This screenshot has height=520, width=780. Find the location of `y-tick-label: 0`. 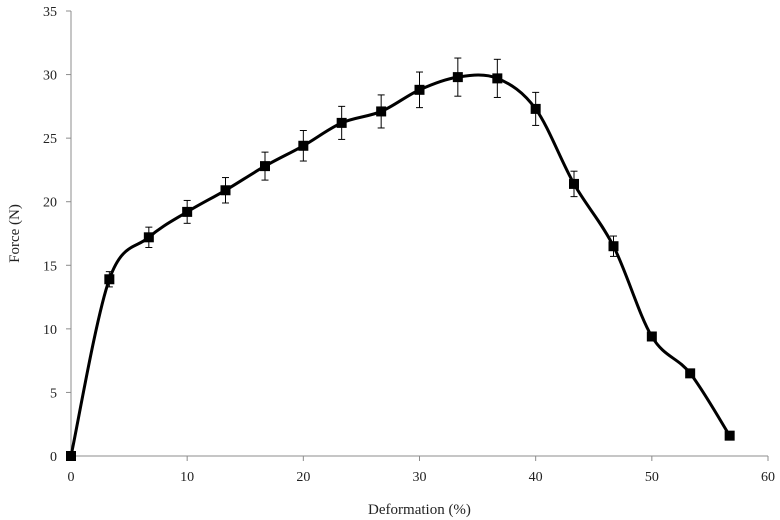

y-tick-label: 0 is located at coordinates (53, 457).